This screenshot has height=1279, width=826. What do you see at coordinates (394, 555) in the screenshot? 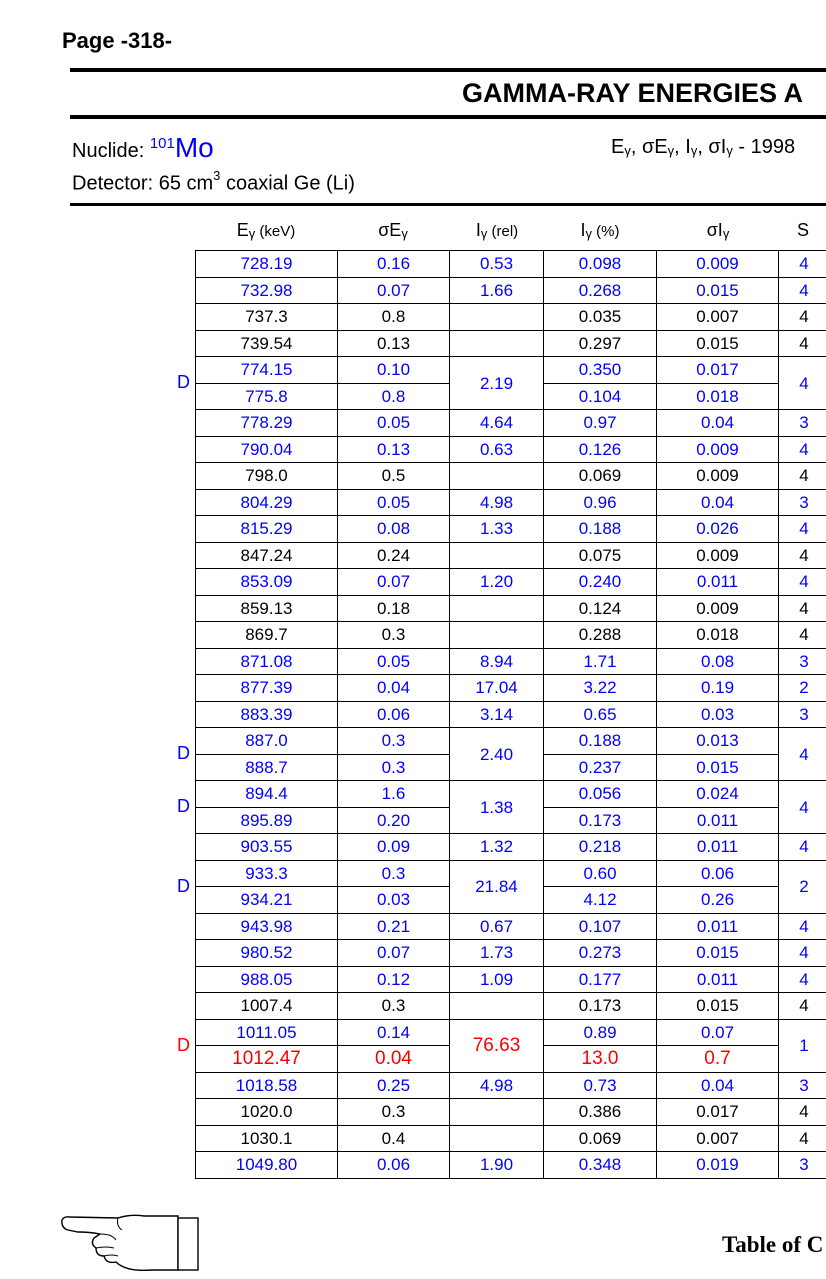
I see `cell-c1: 0.24` at bounding box center [394, 555].